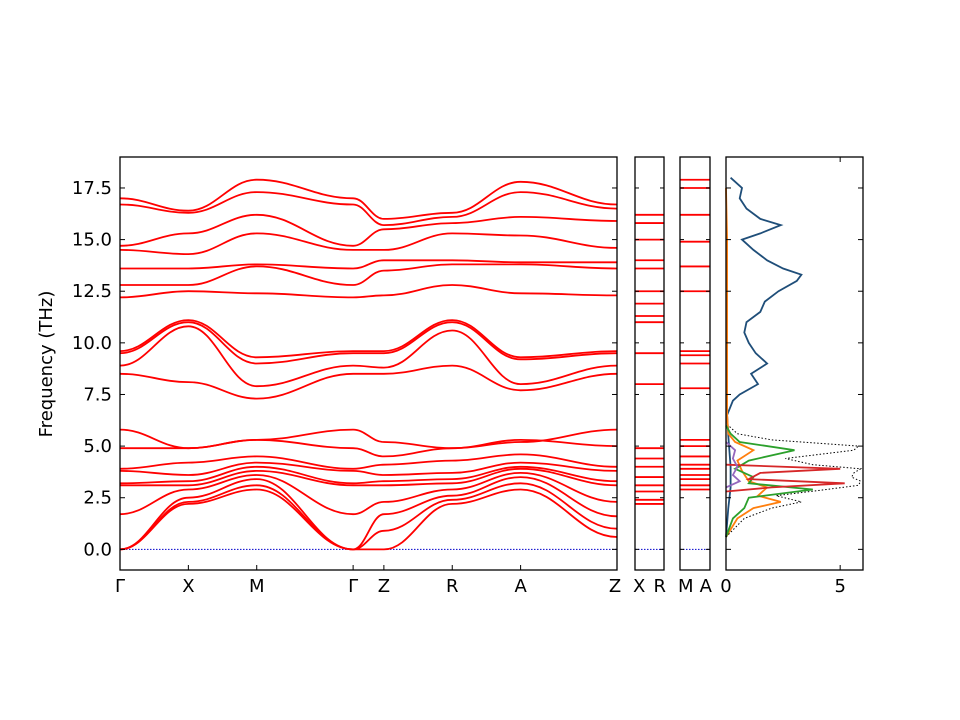 The image size is (960, 720). What do you see at coordinates (794, 363) in the screenshot?
I see `dos-panel-frame` at bounding box center [794, 363].